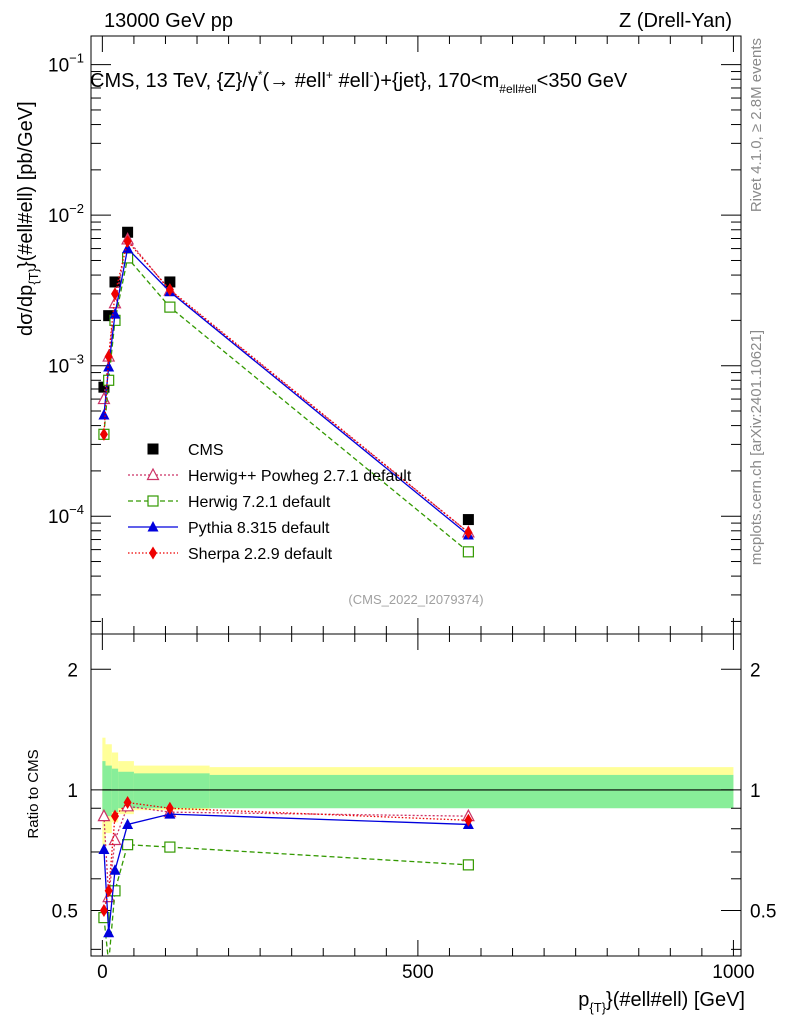  Describe the element at coordinates (260, 554) in the screenshot. I see `legend-label: Sherpa 2.2.9 default` at that location.